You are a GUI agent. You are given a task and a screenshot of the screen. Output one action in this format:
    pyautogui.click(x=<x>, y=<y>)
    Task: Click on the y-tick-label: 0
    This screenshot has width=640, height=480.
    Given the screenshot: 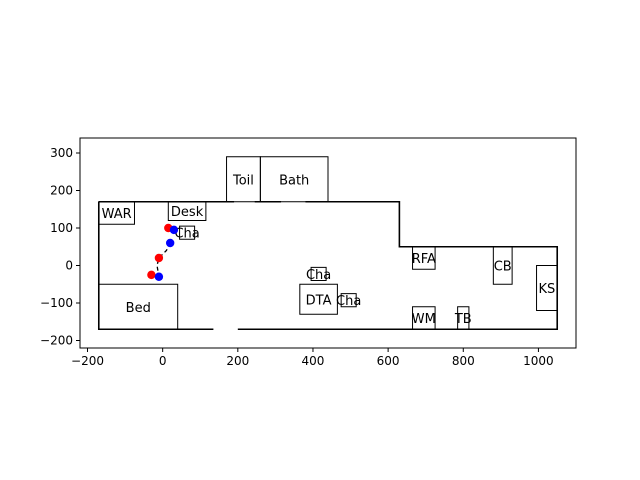 What is the action you would take?
    pyautogui.click(x=69, y=266)
    